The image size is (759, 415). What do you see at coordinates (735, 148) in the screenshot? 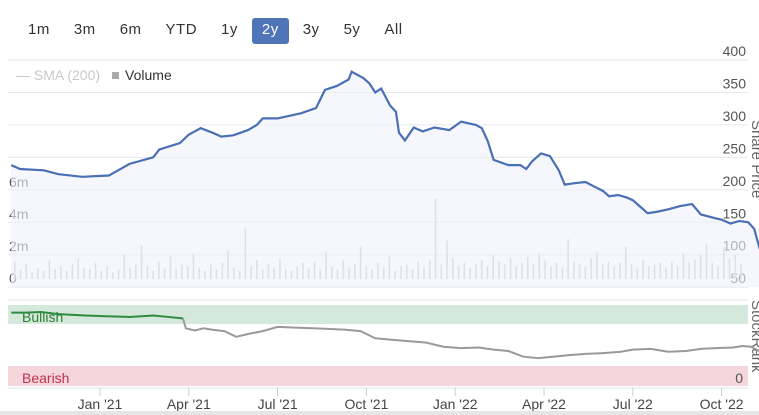
I see `price-axis-label: 250` at bounding box center [735, 148].